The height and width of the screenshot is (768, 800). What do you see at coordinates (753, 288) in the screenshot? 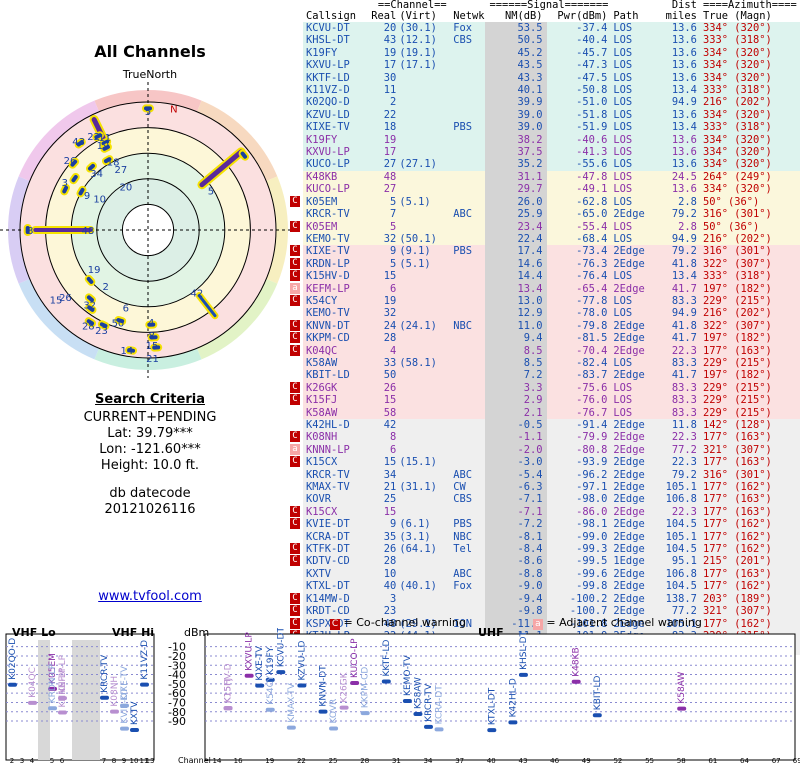
I see `azimuth-magnetic: (182°)` at bounding box center [753, 288].